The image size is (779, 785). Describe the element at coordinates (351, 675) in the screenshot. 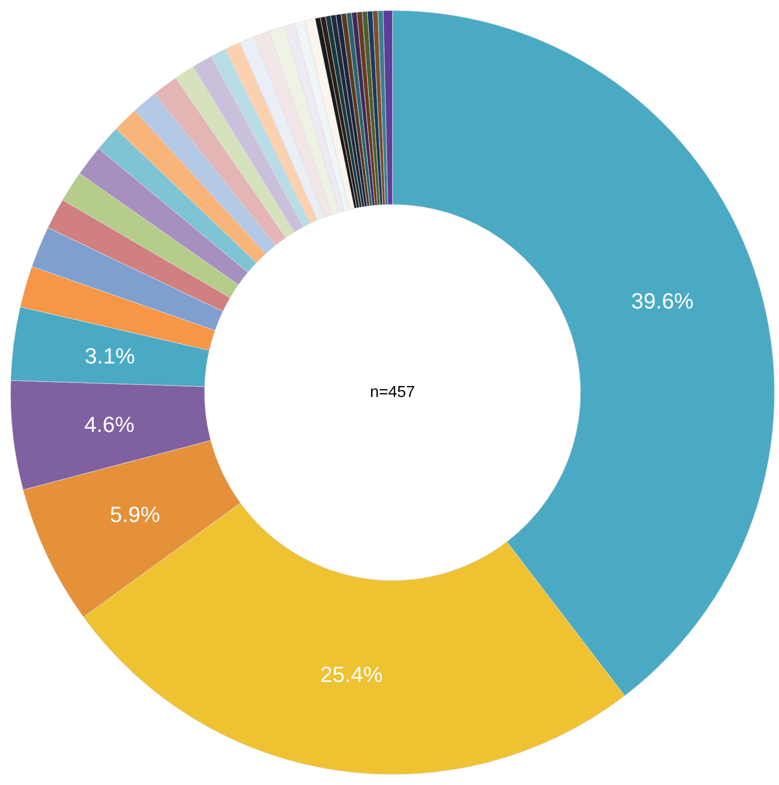

I see `data-label: 25.4%` at that location.